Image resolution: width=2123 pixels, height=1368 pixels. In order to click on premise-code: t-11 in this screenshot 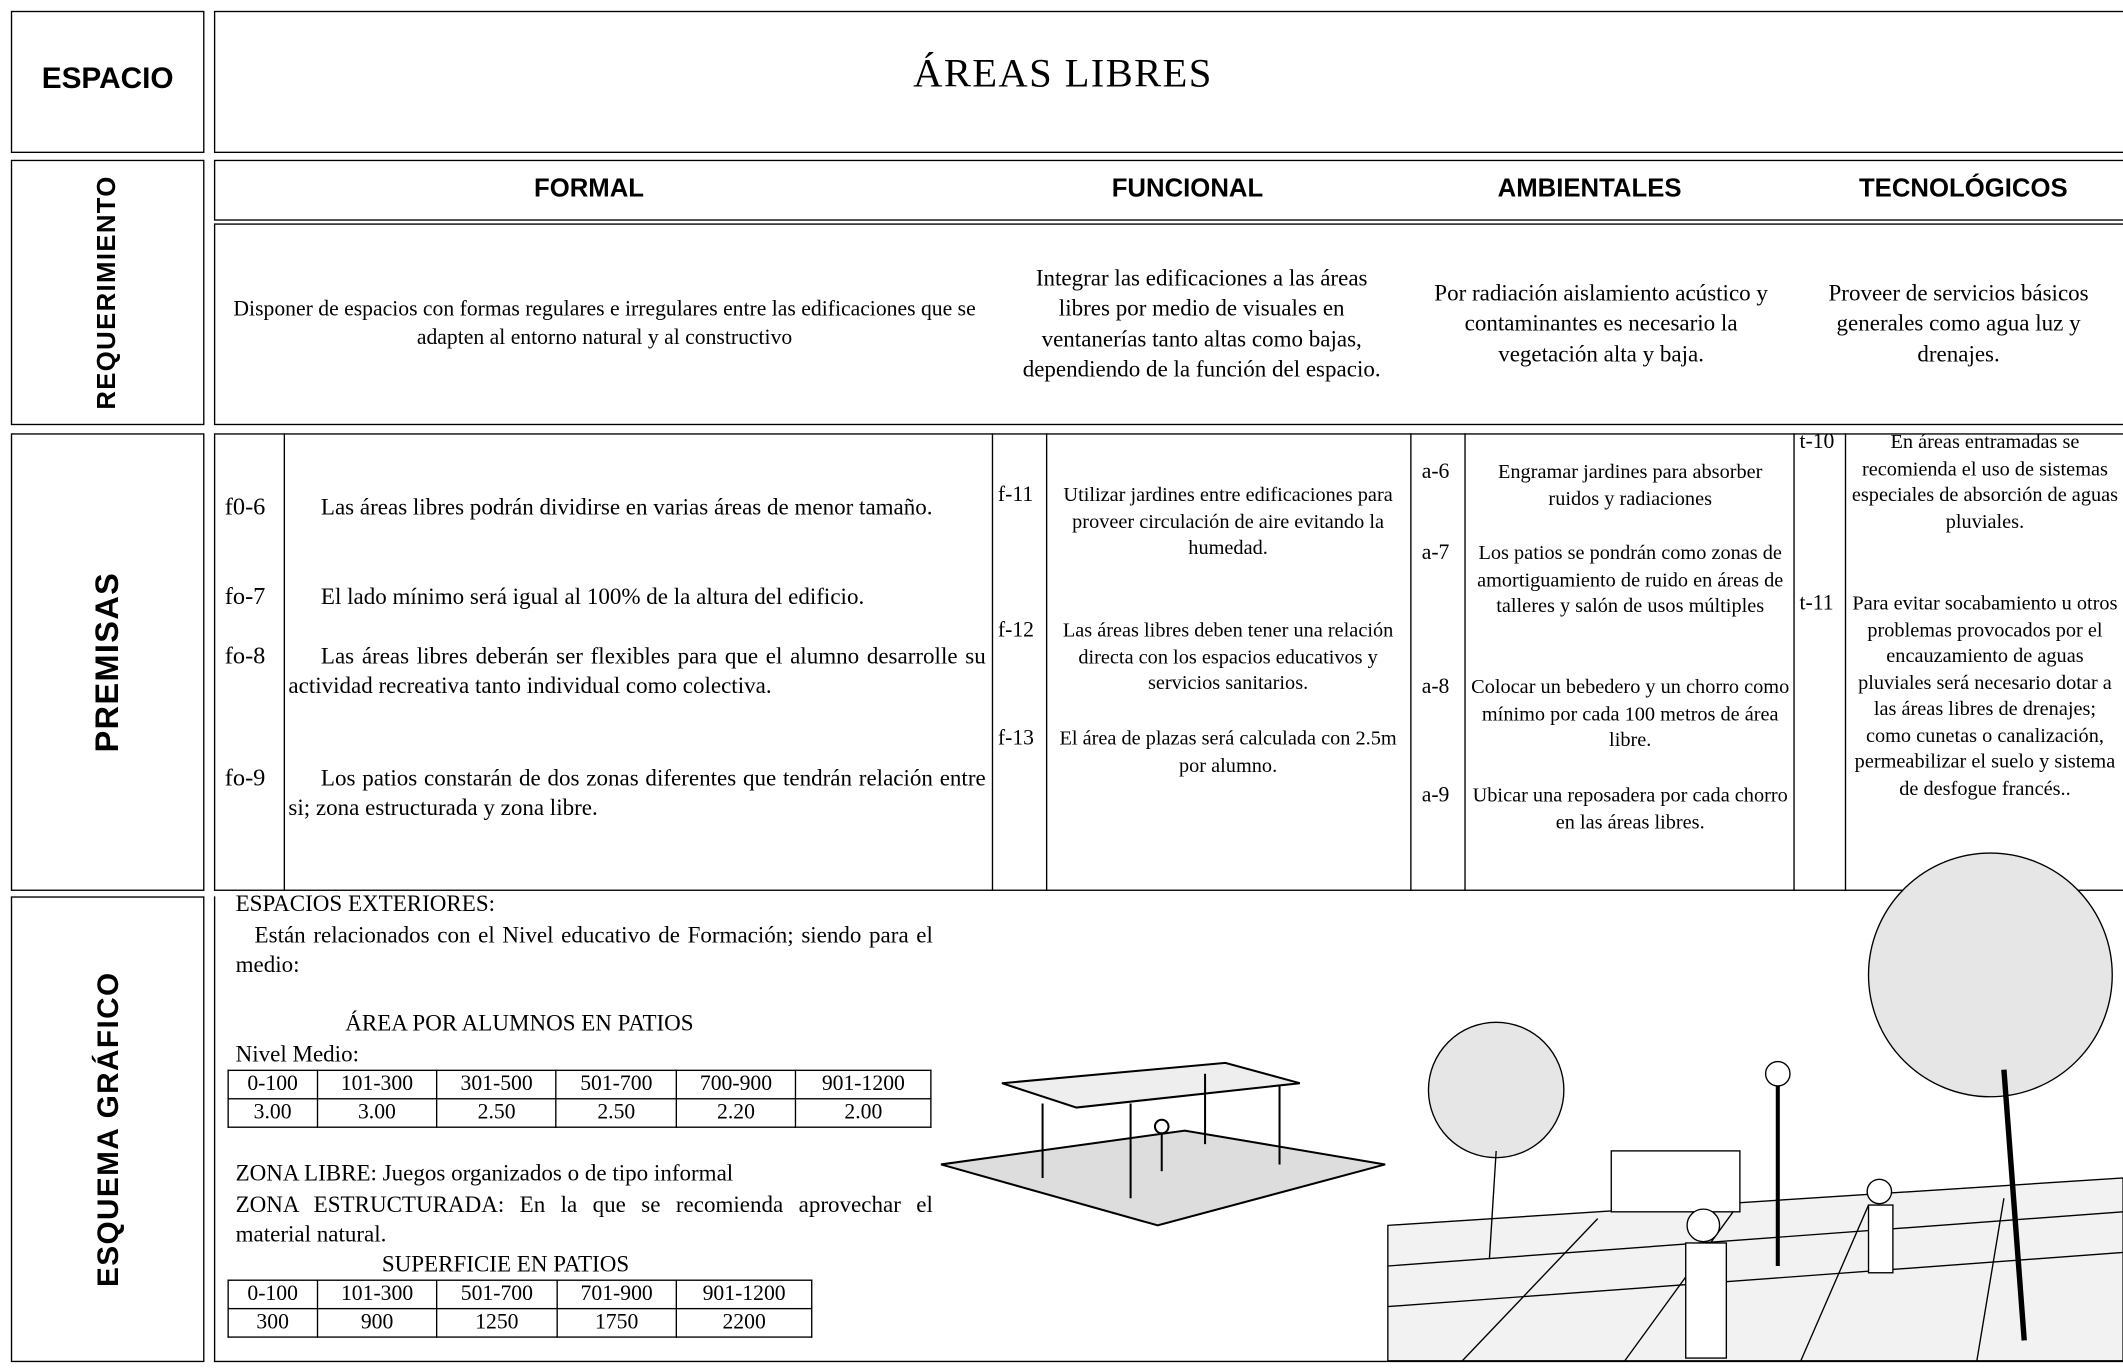, I will do `click(1816, 603)`.